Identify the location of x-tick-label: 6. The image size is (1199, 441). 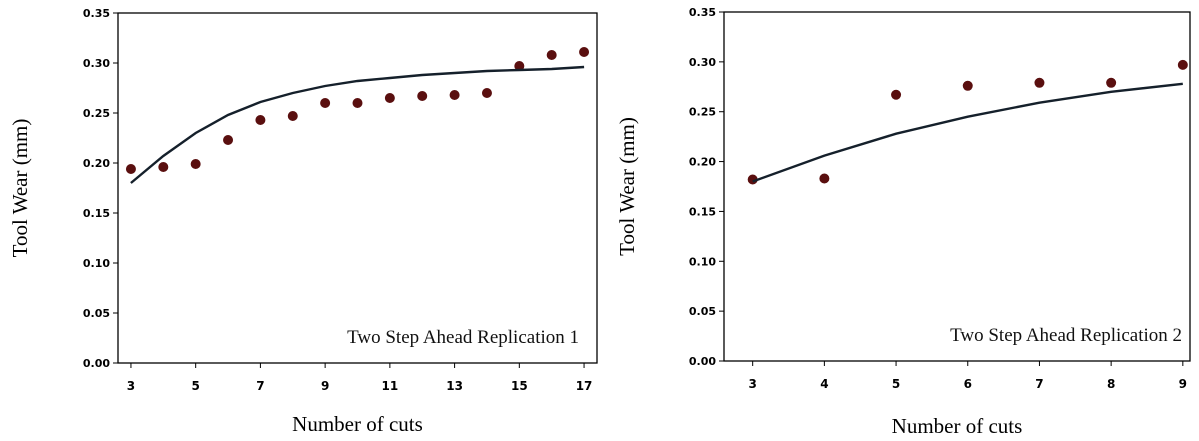
(968, 384).